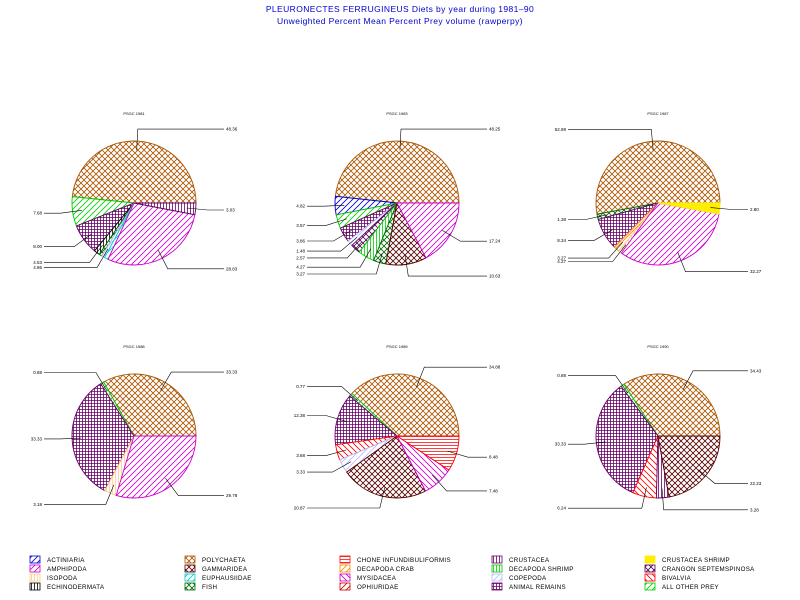  What do you see at coordinates (377, 578) in the screenshot?
I see `legend-label: MYSIDACEA` at bounding box center [377, 578].